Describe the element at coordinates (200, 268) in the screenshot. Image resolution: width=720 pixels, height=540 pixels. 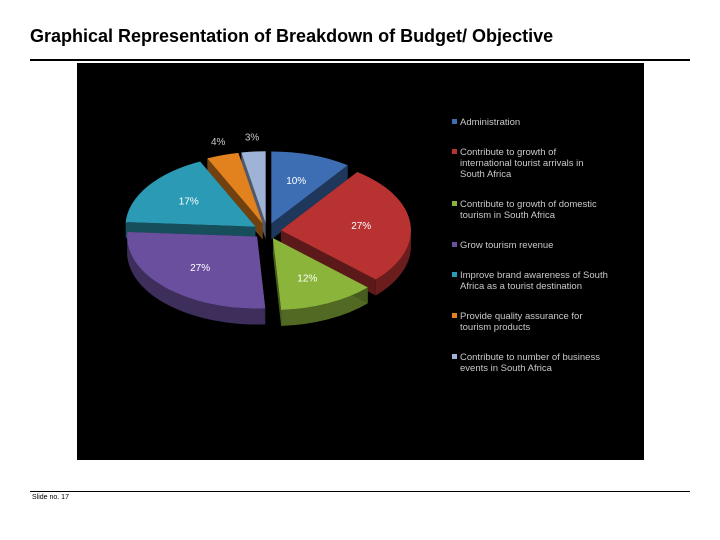
I see `data-label-tourism-revenue: 27%` at that location.